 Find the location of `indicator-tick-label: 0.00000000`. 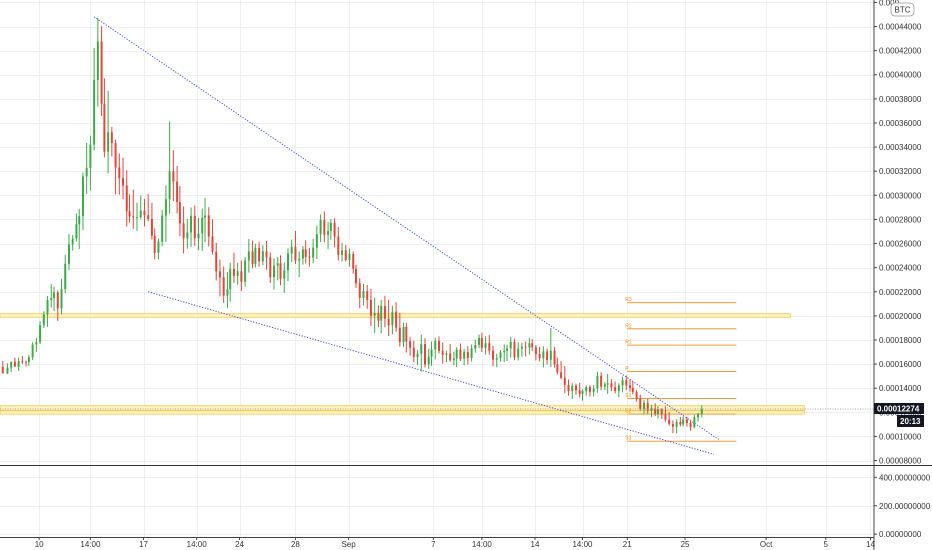

indicator-tick-label: 0.00000000 is located at coordinates (900, 534).